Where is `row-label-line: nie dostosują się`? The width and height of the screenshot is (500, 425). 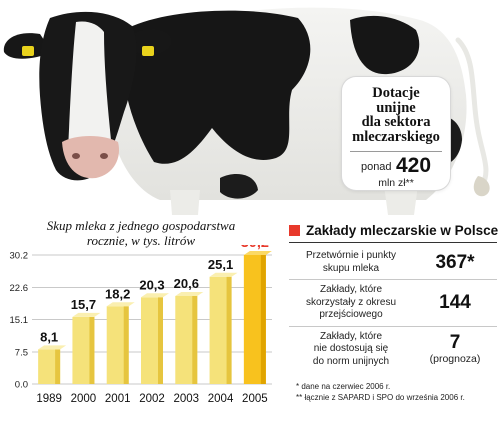 row-label-line: nie dostosują się is located at coordinates (351, 348).